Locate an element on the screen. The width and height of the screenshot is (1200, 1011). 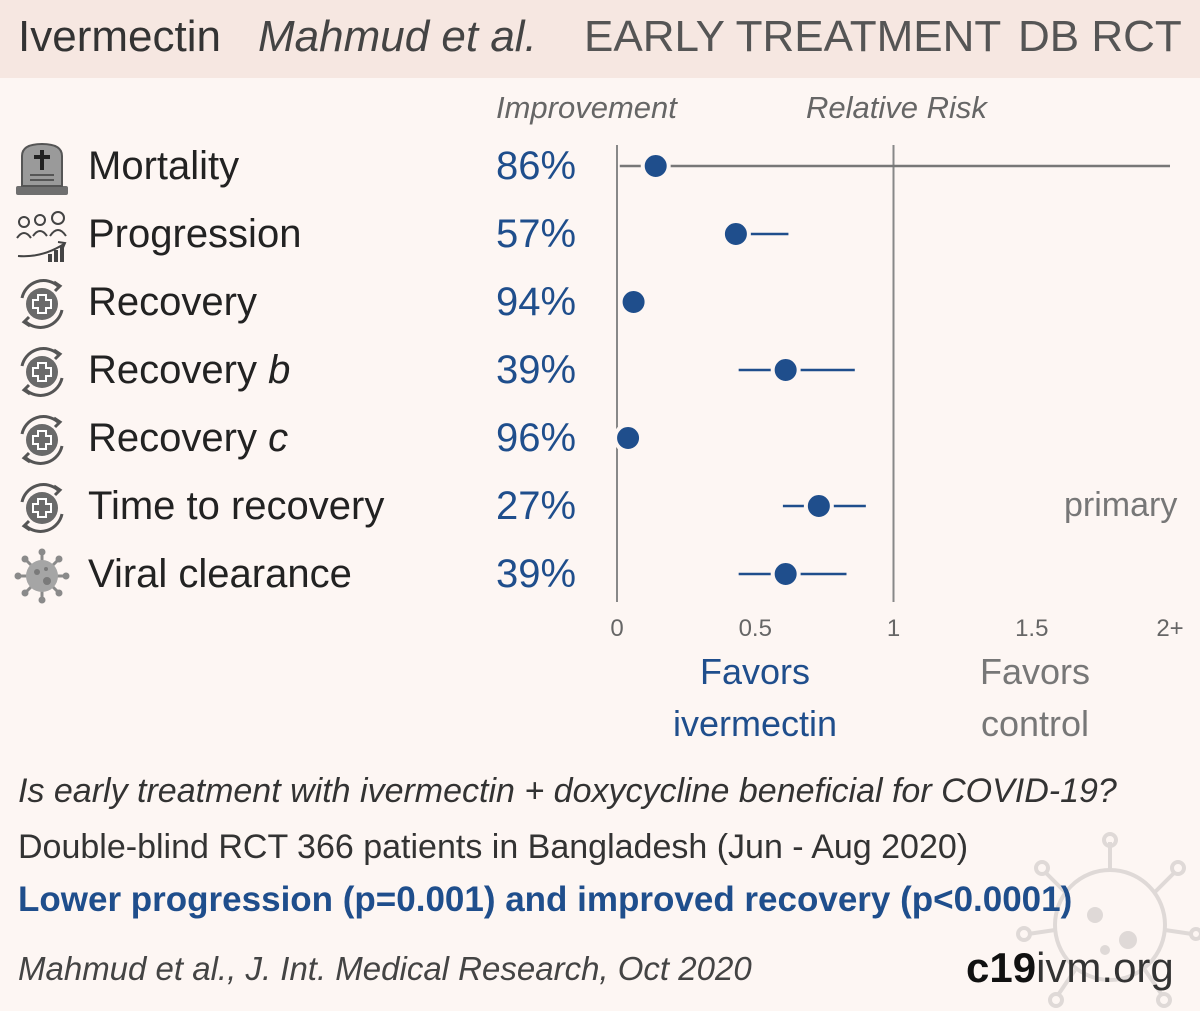
x-tick-label: 0 is located at coordinates (616, 628).